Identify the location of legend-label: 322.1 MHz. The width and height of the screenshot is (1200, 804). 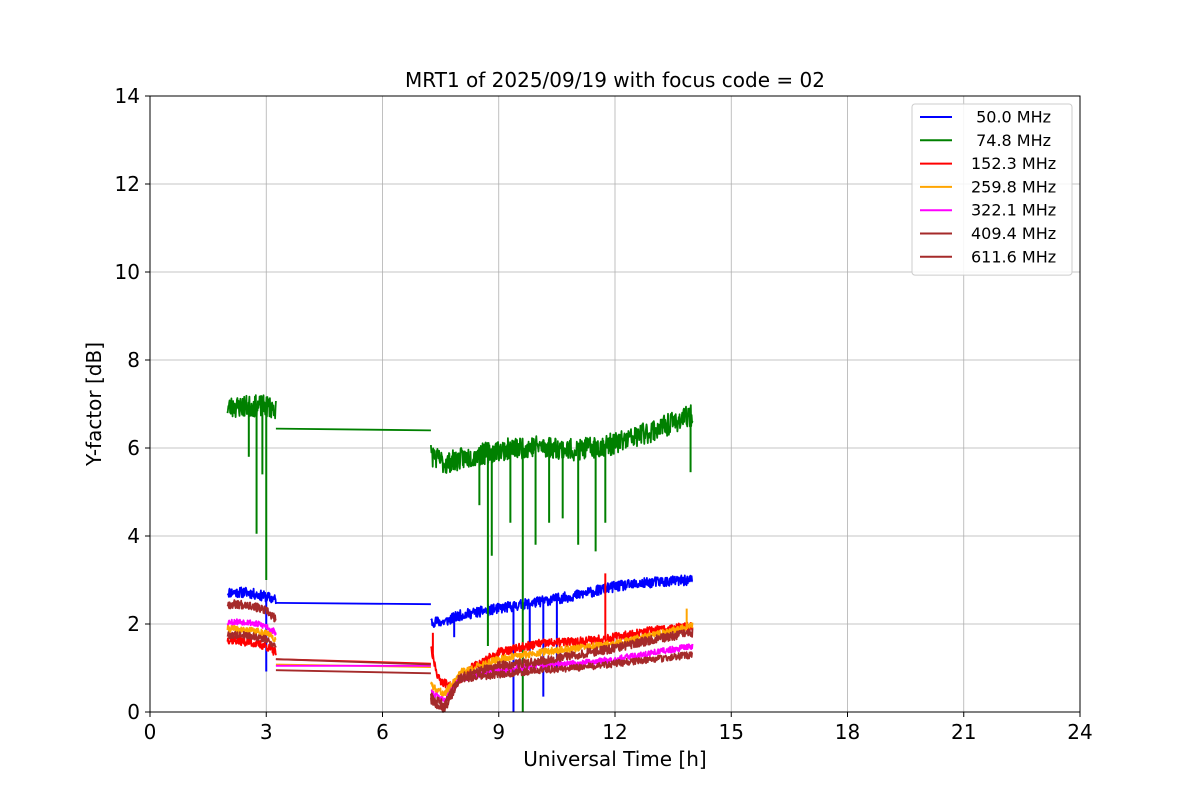
(1013, 210).